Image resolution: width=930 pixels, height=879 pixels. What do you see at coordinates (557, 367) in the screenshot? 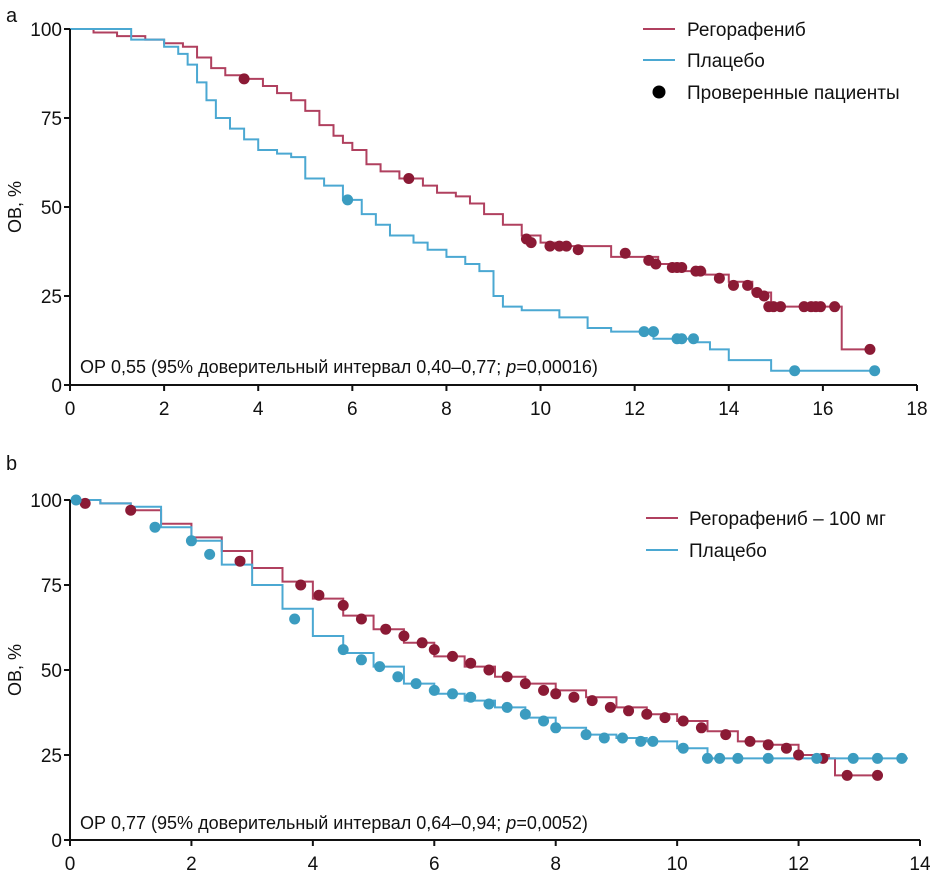
I see `panel-a-annotation-suffix: =0,00016)` at bounding box center [557, 367].